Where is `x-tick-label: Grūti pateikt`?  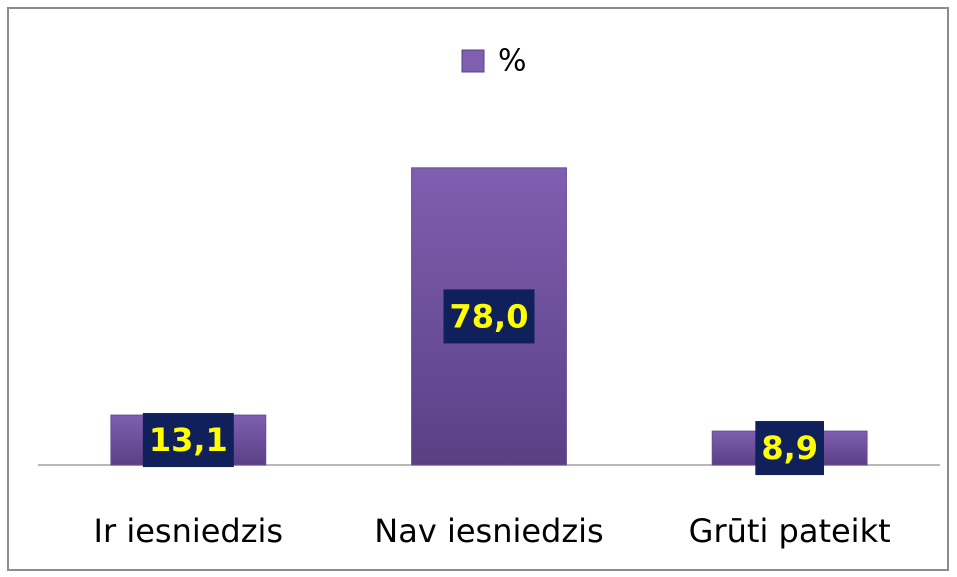 x-tick-label: Grūti pateikt is located at coordinates (790, 531).